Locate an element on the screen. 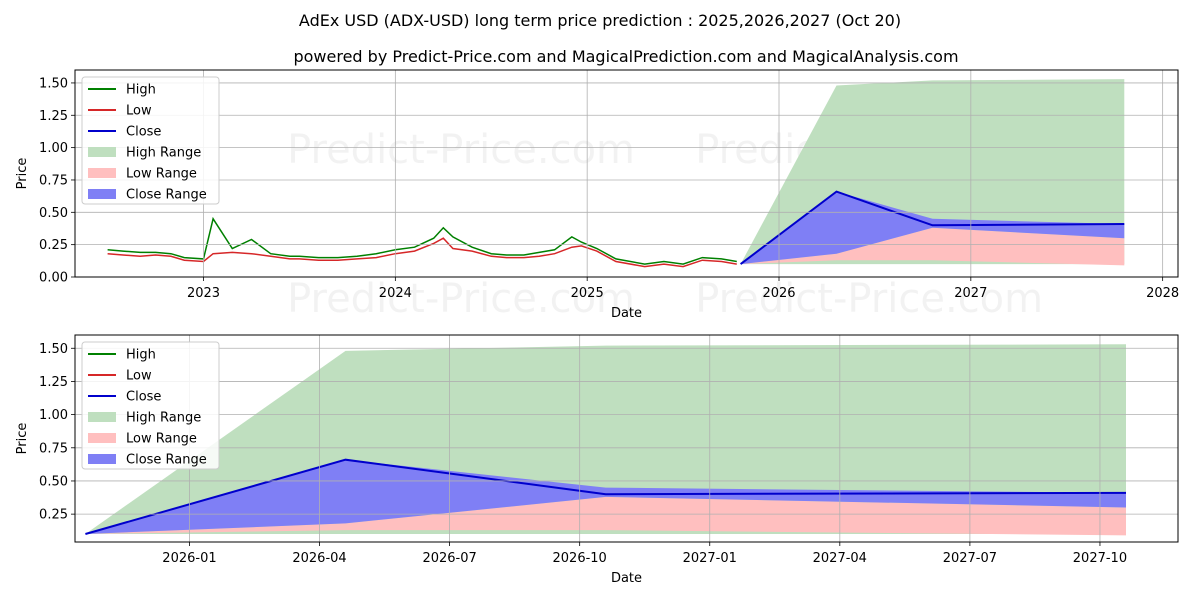 Image resolution: width=1200 pixels, height=604 pixels. low-line is located at coordinates (422, 252).